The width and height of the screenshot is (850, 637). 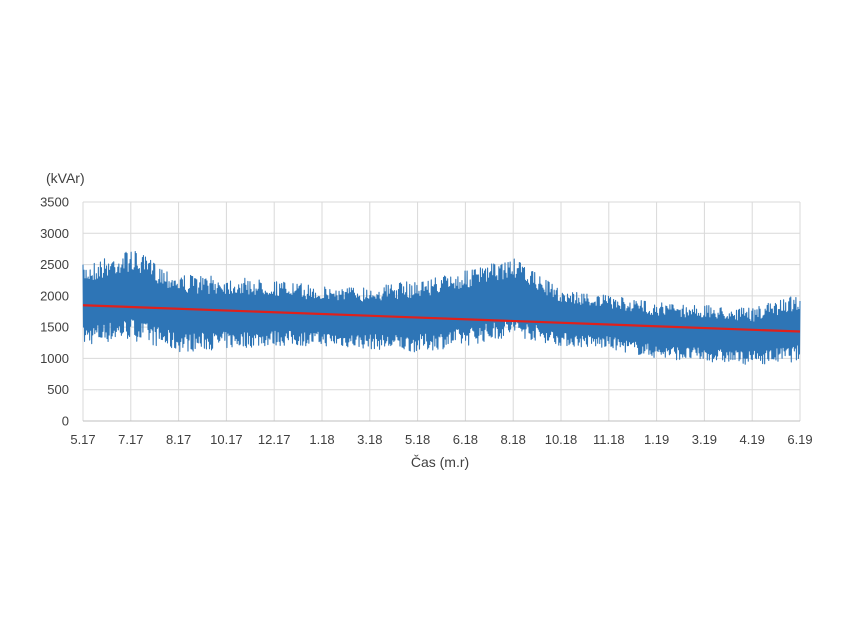 I want to click on y-tick-label: 0, so click(x=65, y=421).